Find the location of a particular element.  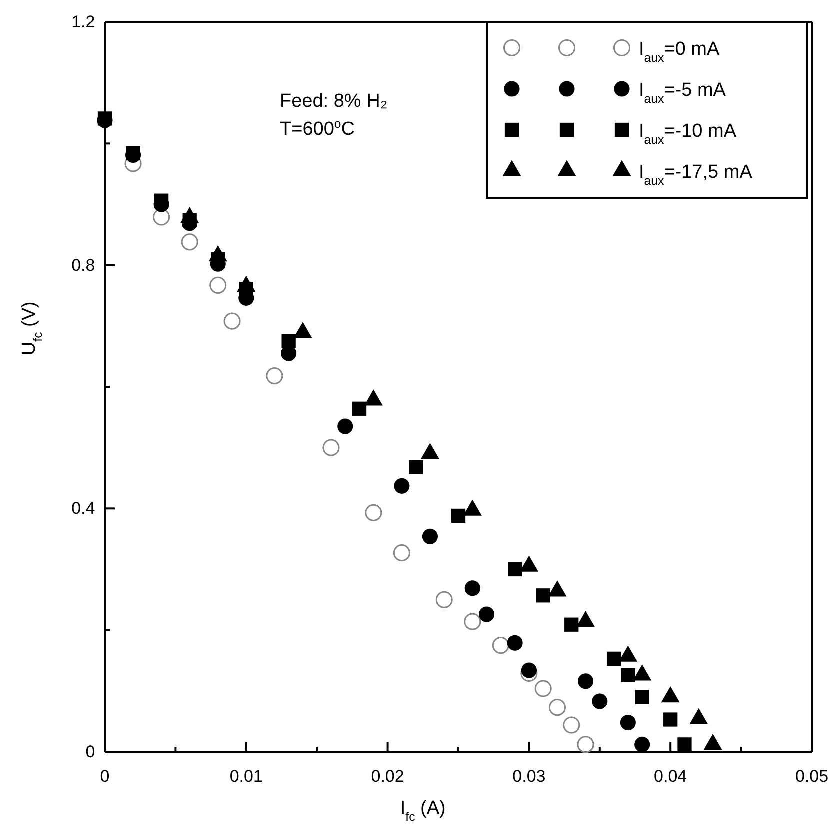

y-tick-label: 0.8 is located at coordinates (84, 265).